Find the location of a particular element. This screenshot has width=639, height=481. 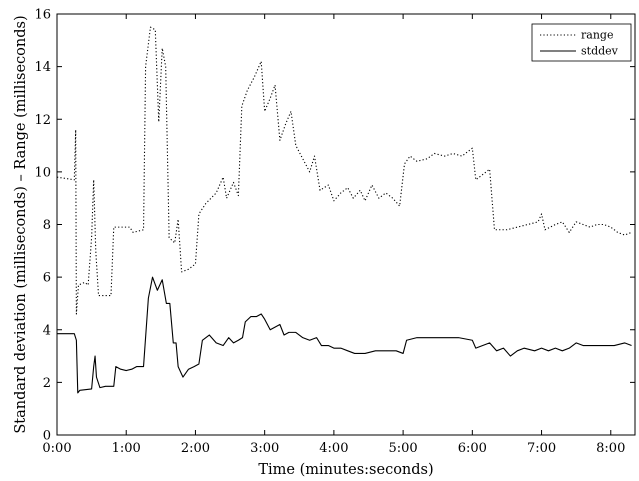

legend: range stddev is located at coordinates (581, 42).